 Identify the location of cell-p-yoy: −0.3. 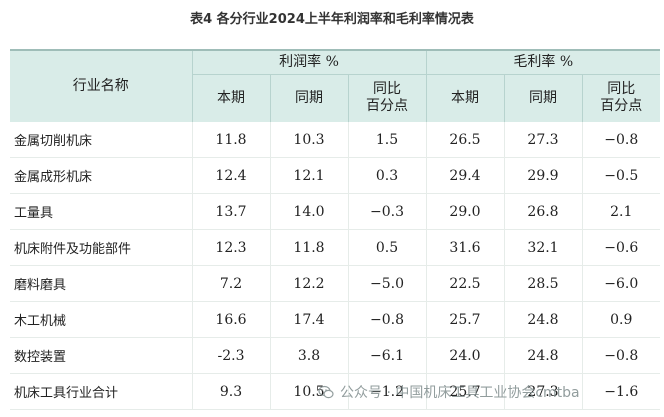
(387, 211).